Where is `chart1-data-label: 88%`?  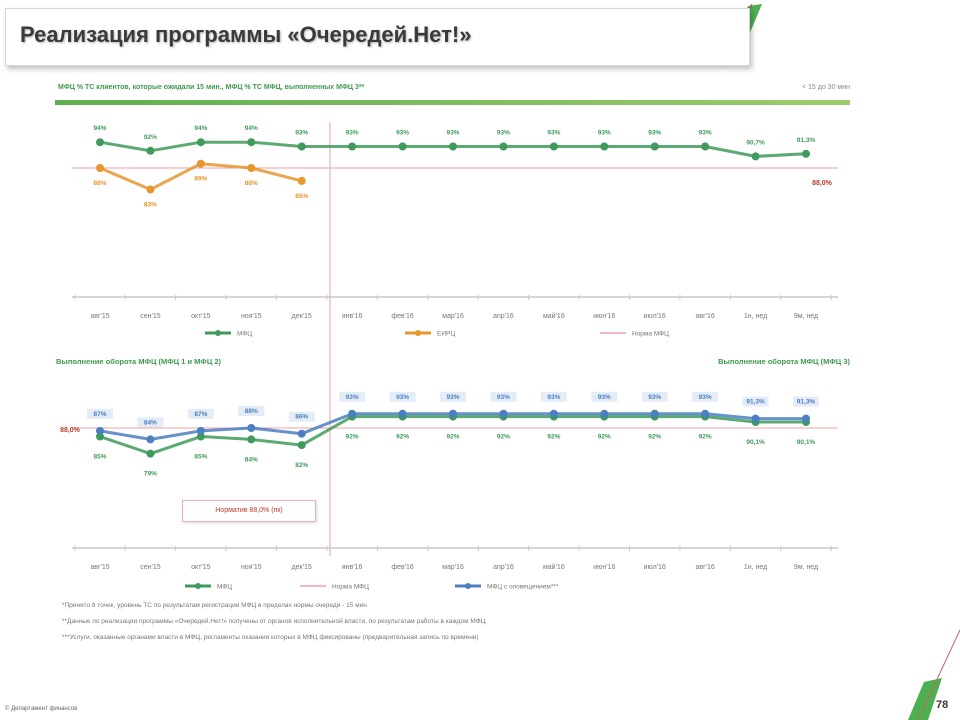 chart1-data-label: 88% is located at coordinates (99, 183).